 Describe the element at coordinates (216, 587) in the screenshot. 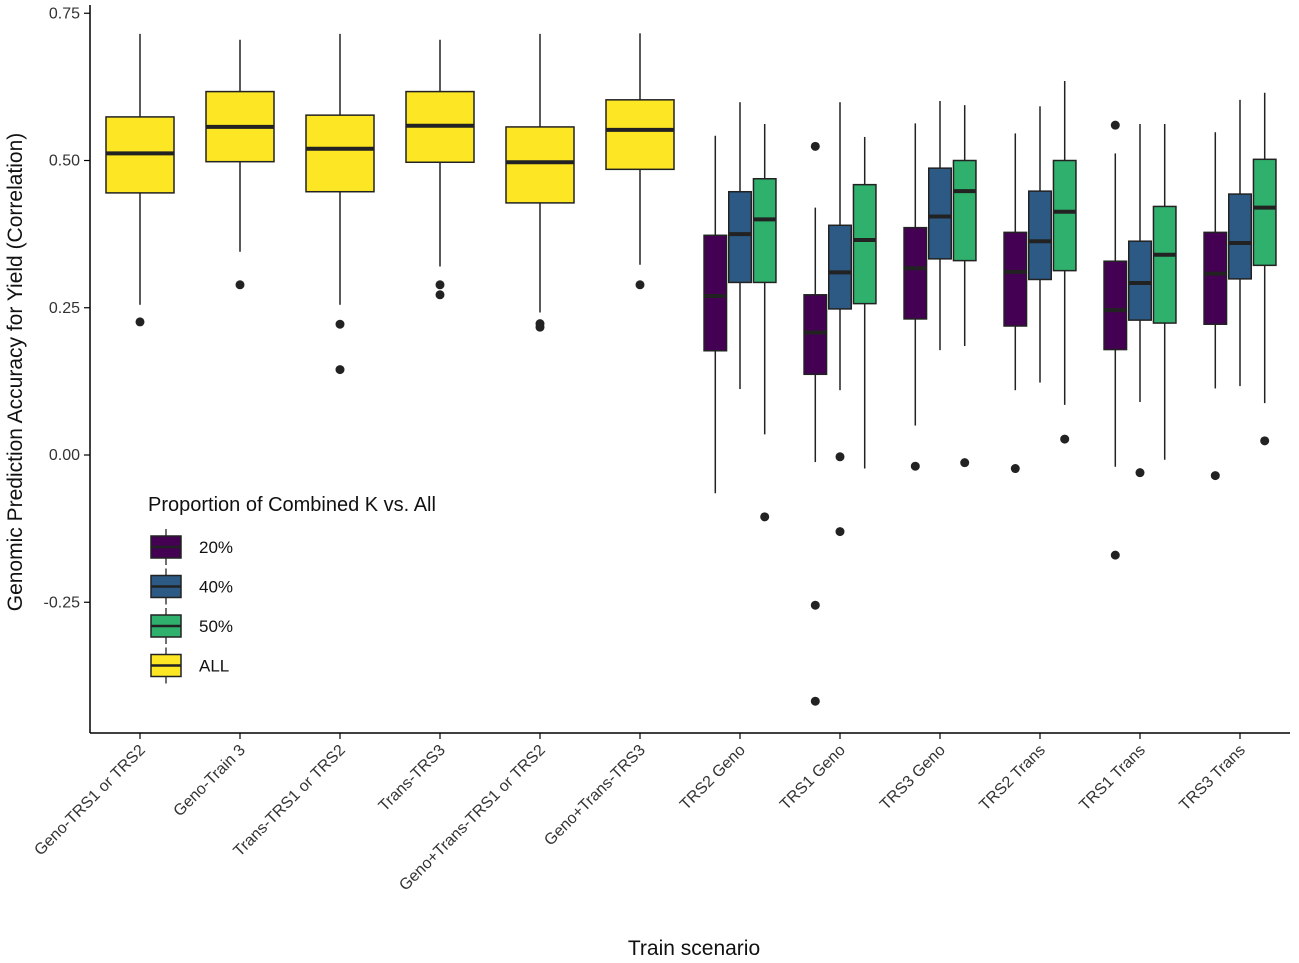

I see `legend-label: 40%` at that location.